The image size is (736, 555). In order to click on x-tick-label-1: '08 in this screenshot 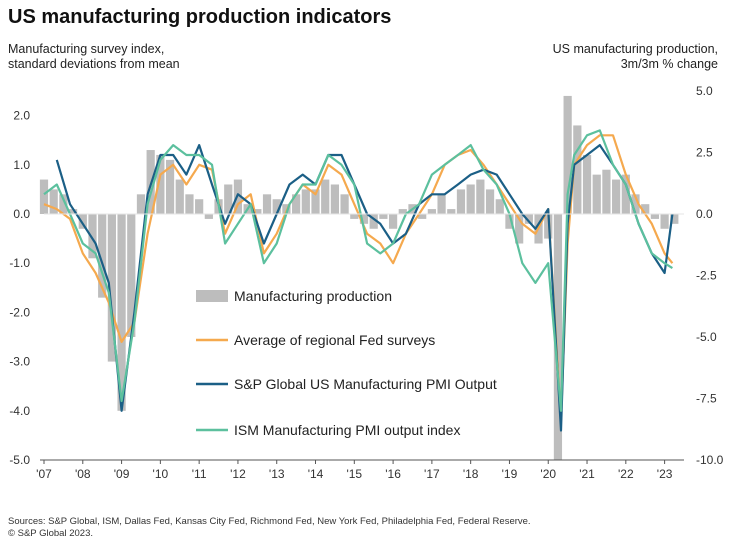, I will do `click(83, 474)`.